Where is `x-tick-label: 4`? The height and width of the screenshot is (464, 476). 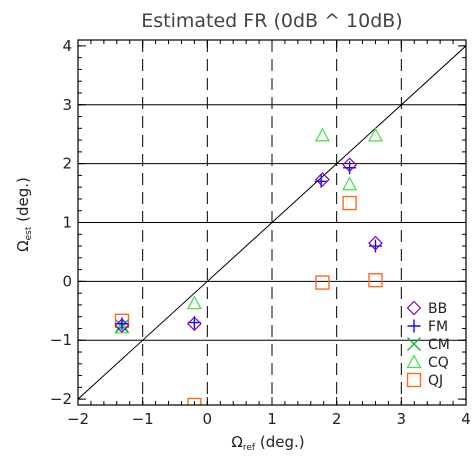 x-tick-label: 4 is located at coordinates (466, 419).